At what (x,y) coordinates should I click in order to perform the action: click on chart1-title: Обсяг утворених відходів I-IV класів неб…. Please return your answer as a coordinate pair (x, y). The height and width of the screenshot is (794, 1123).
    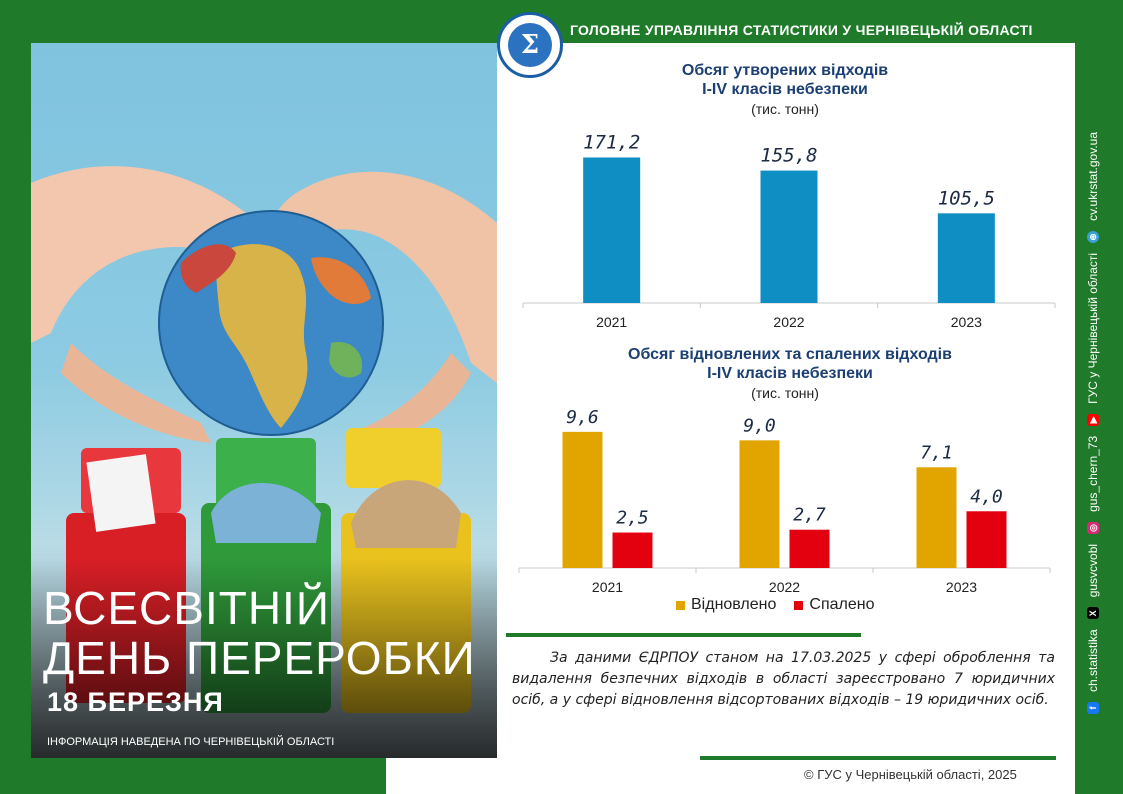
    Looking at the image, I should click on (785, 80).